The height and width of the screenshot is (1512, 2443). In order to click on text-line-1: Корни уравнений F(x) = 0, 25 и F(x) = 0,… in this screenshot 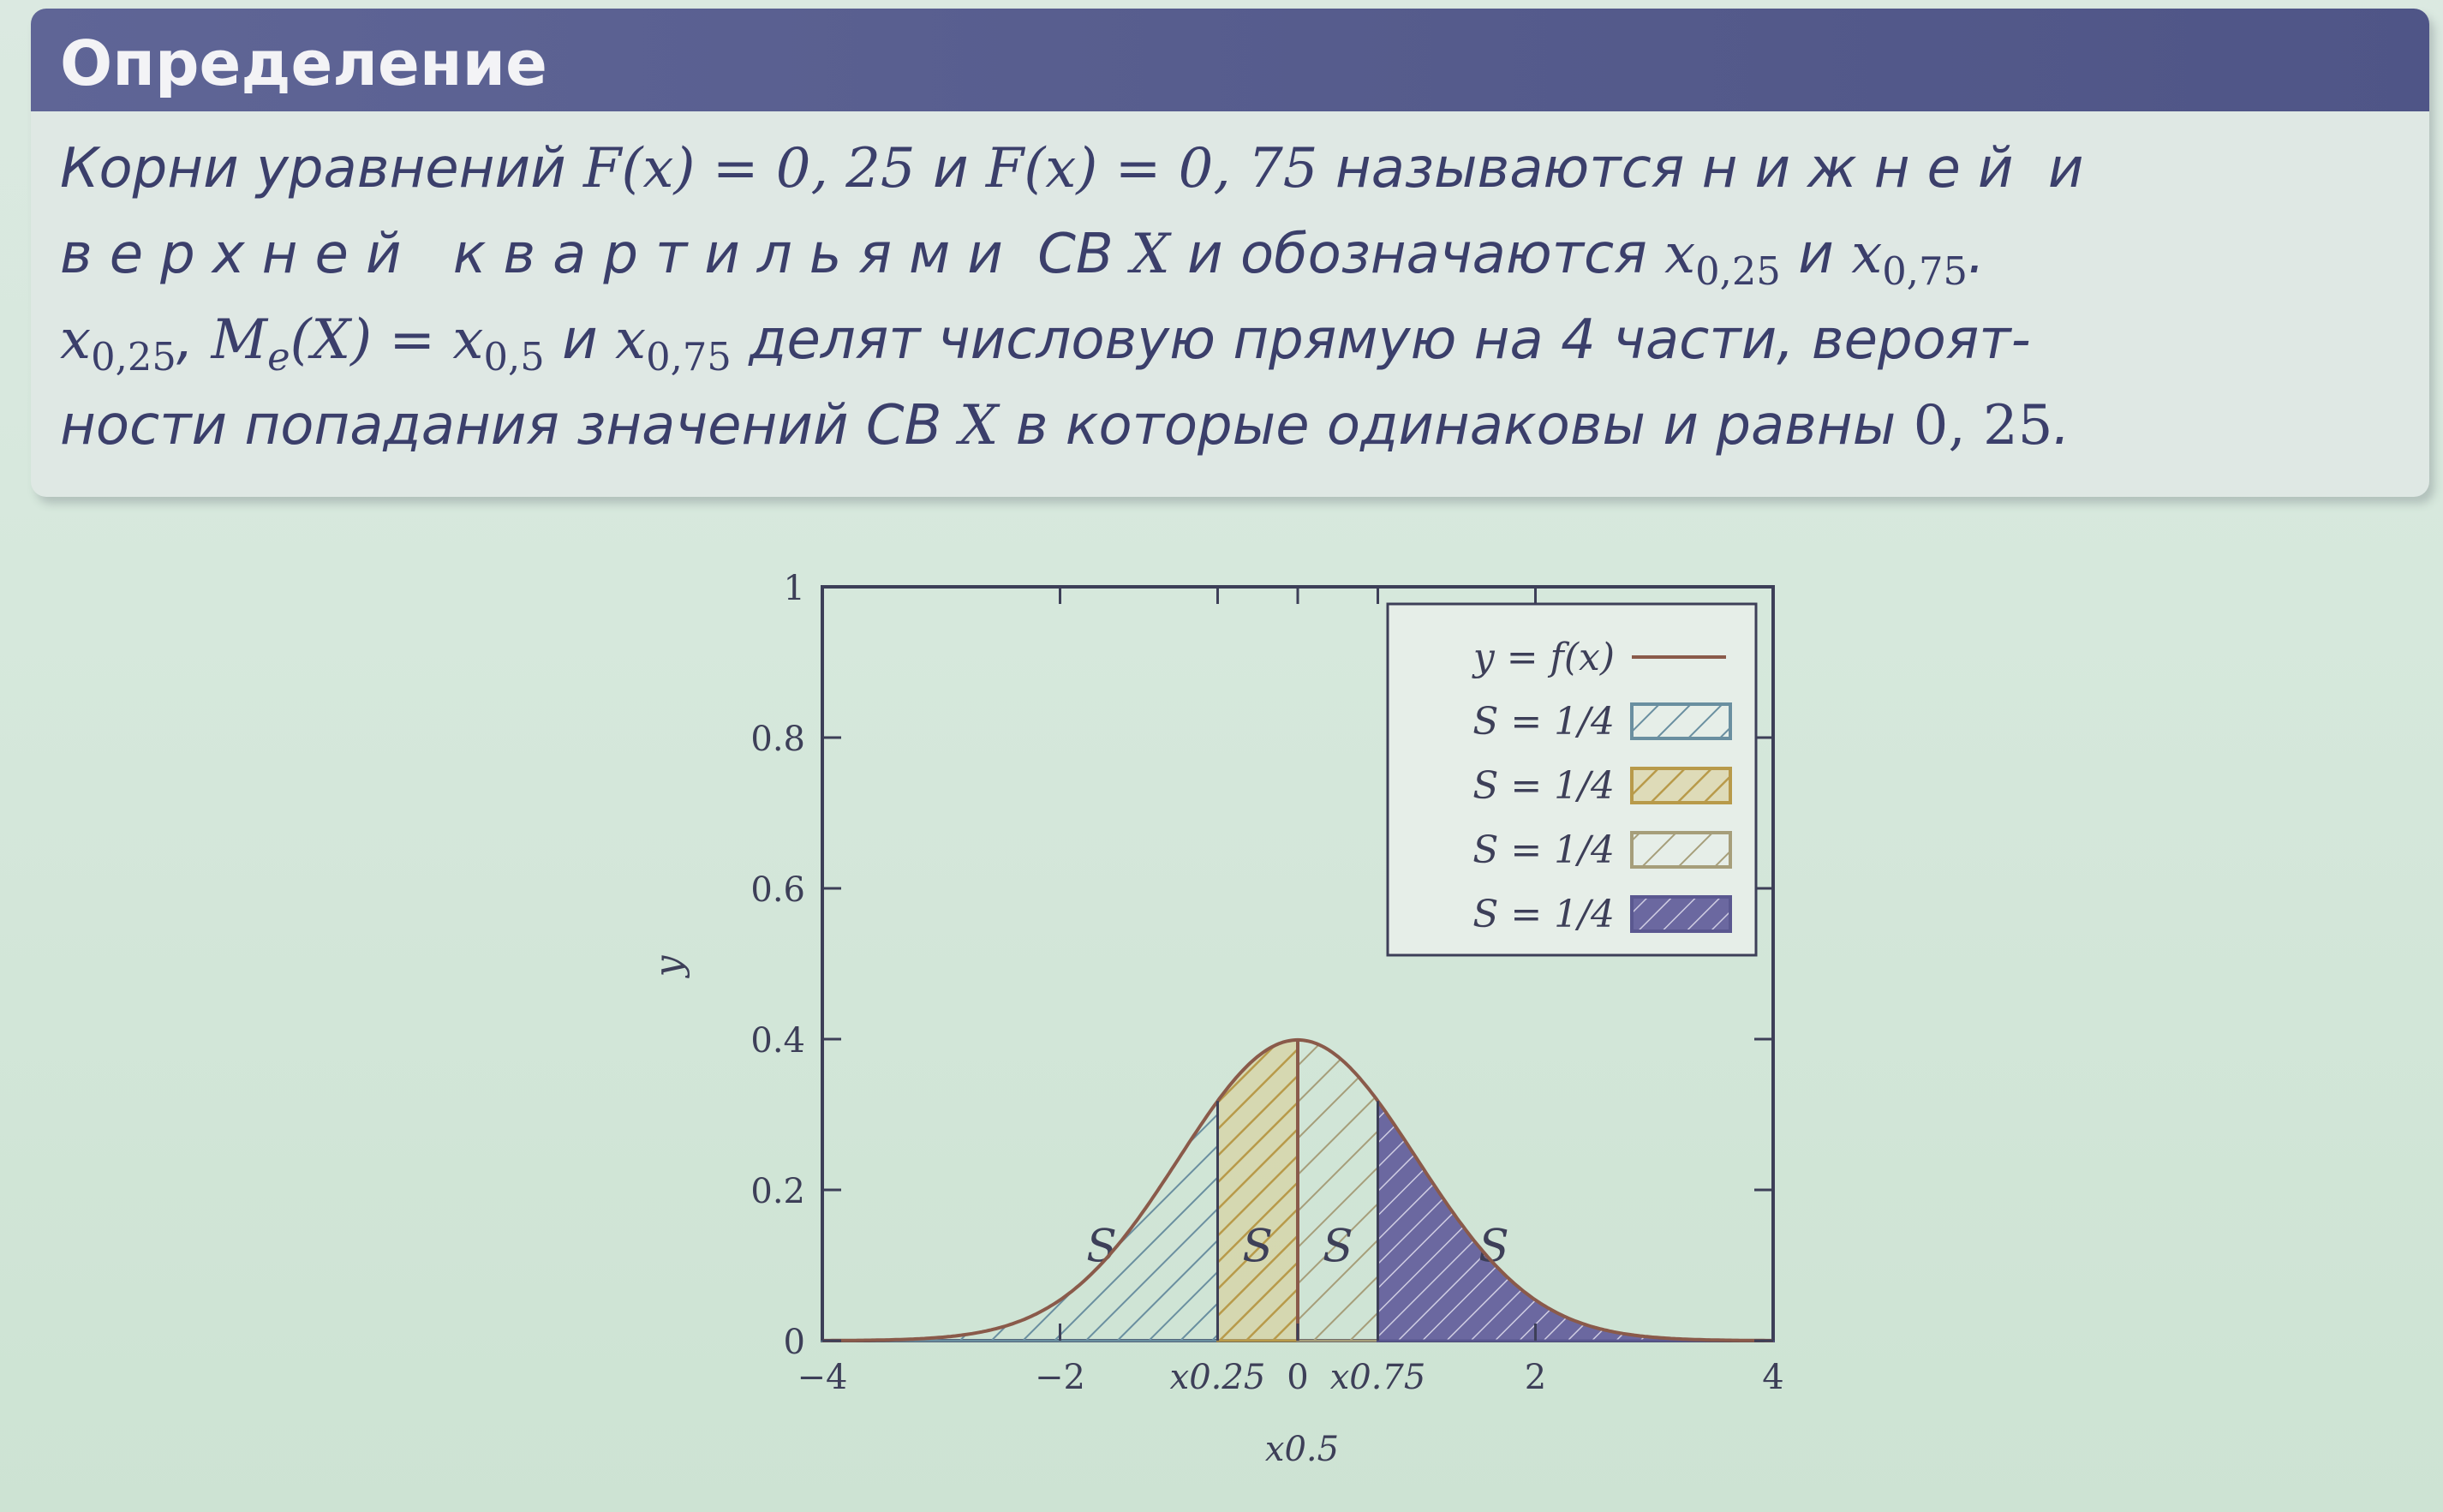, I will do `click(1072, 169)`.